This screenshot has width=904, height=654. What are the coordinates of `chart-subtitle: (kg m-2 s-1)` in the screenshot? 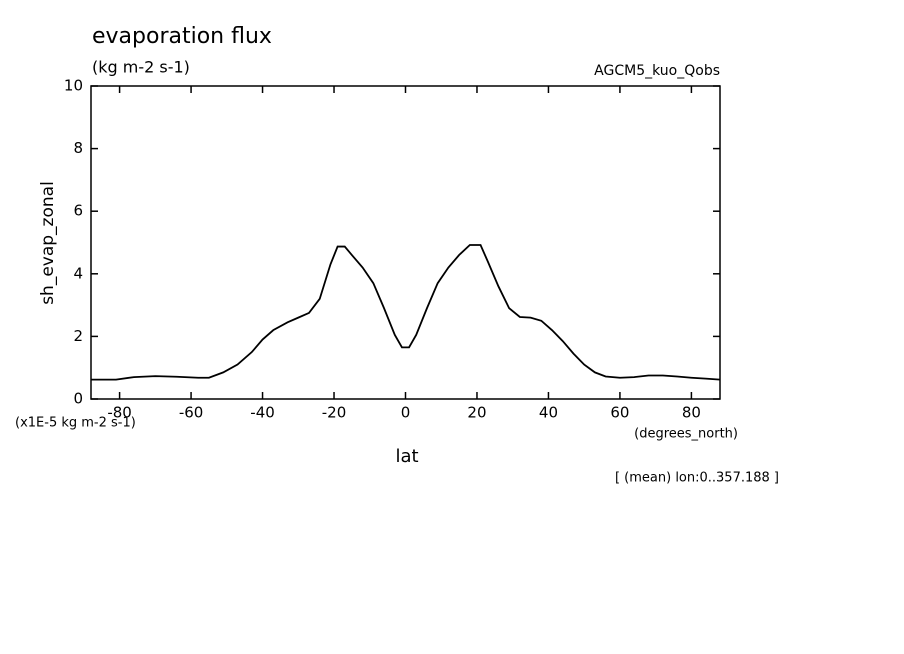 It's located at (141, 67).